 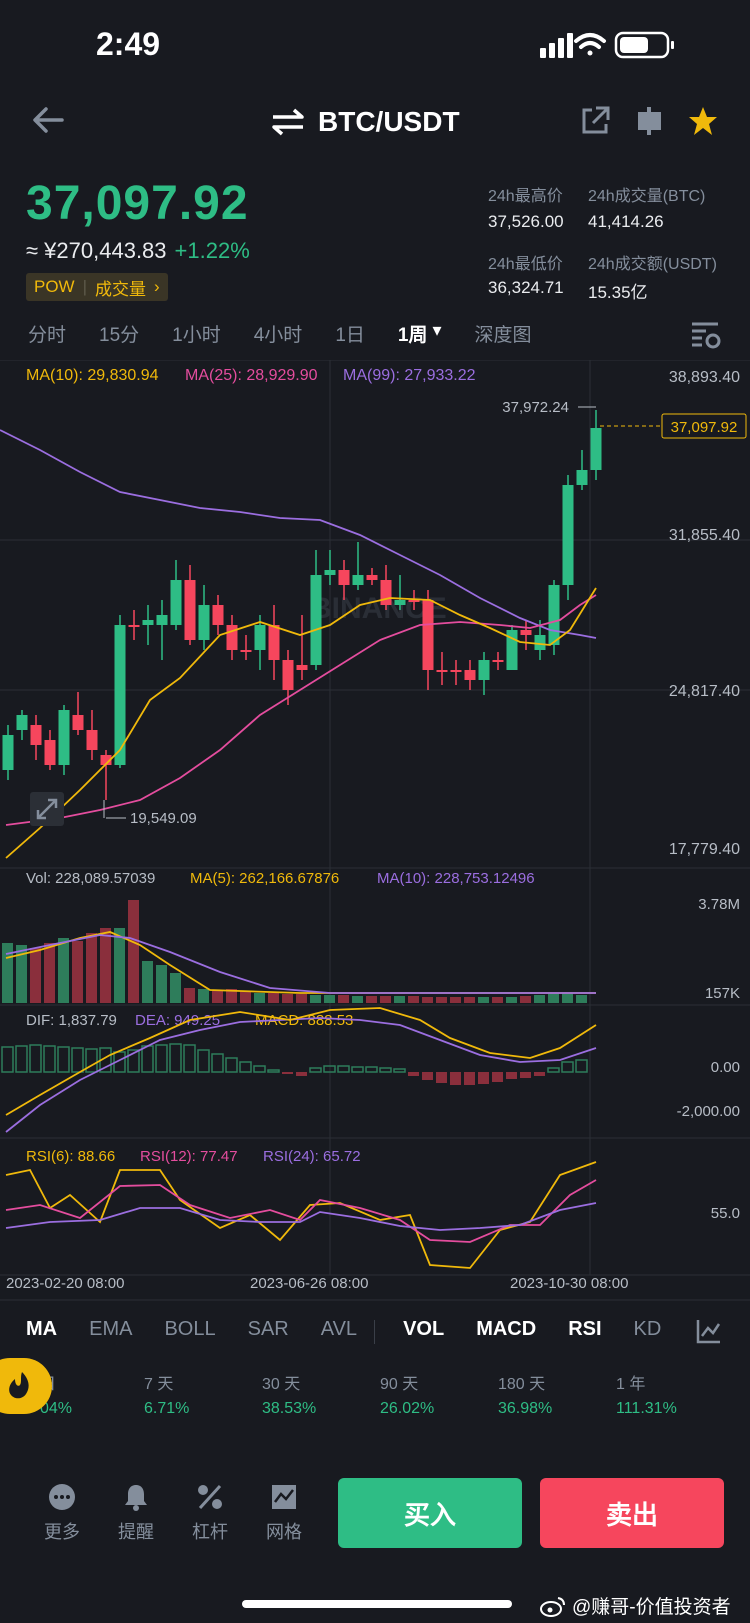 I want to click on indicator-tab: MA, so click(x=42, y=1329).